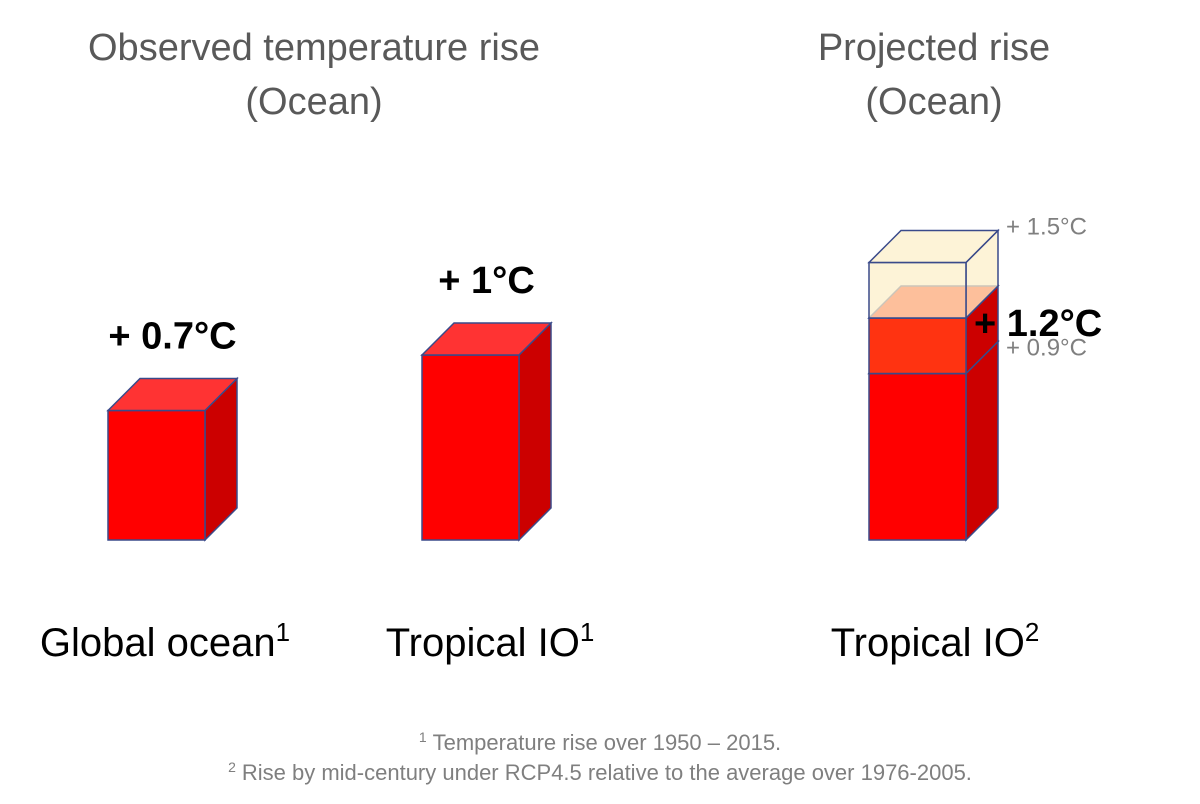 The image size is (1200, 804). I want to click on group-title: Observed temperature rise, so click(314, 48).